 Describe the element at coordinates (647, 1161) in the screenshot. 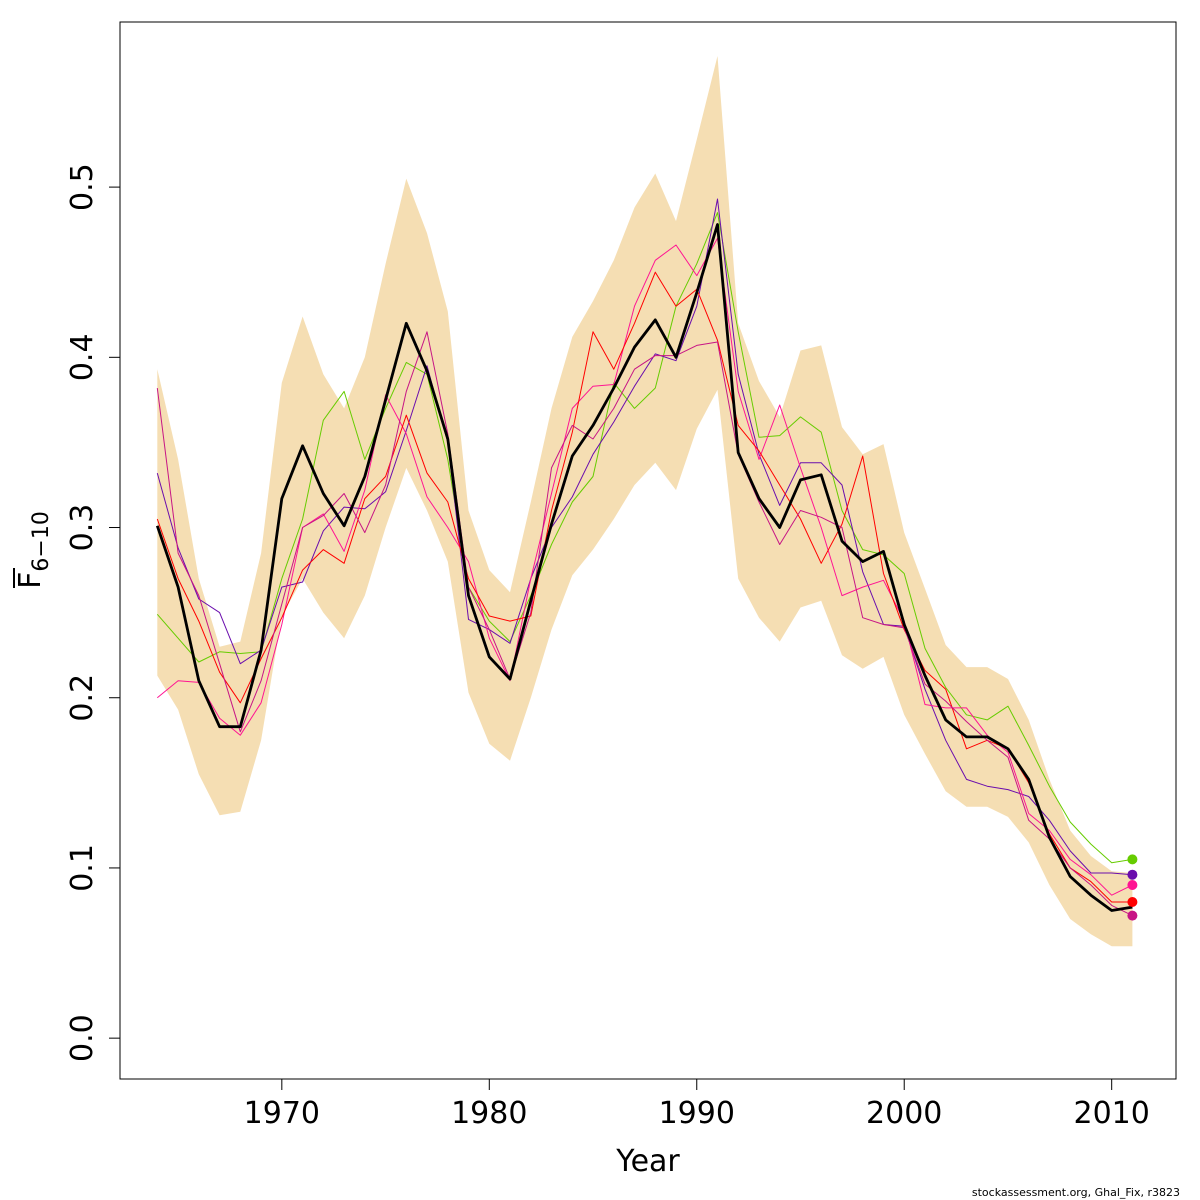

I see `x-axis-title: Year` at that location.